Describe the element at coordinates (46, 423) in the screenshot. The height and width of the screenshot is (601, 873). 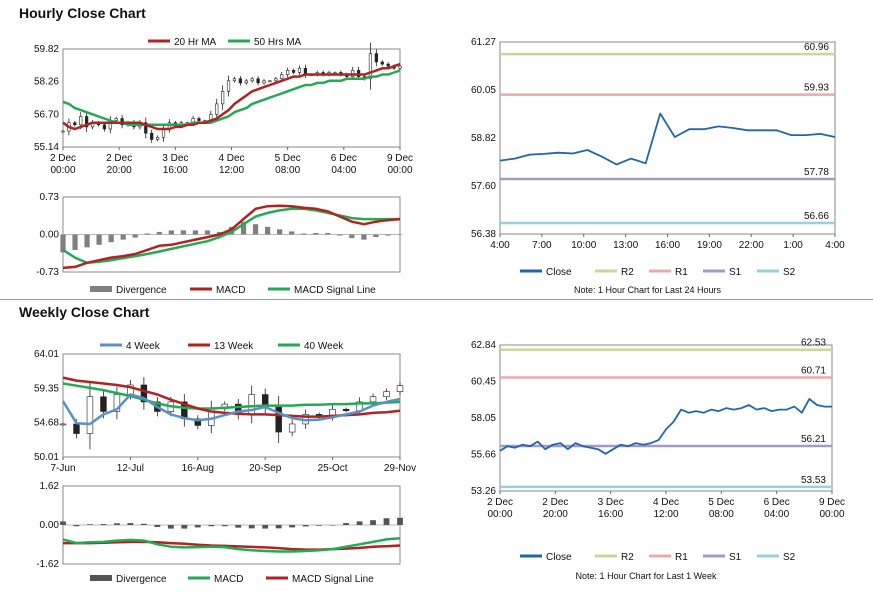
I see `weekly-price-ytick: 54.68` at that location.